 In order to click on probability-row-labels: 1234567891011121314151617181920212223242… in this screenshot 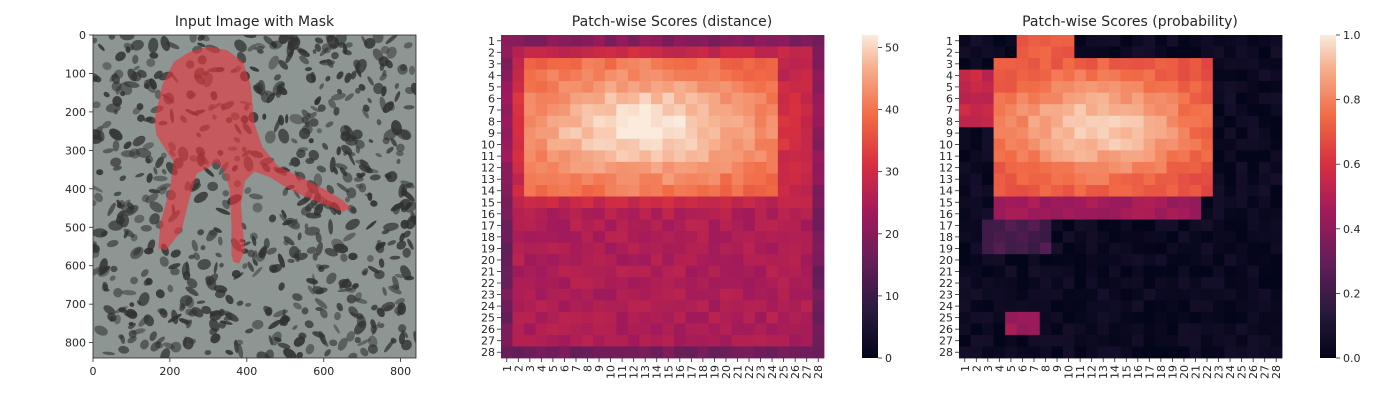, I will do `click(949, 197)`.